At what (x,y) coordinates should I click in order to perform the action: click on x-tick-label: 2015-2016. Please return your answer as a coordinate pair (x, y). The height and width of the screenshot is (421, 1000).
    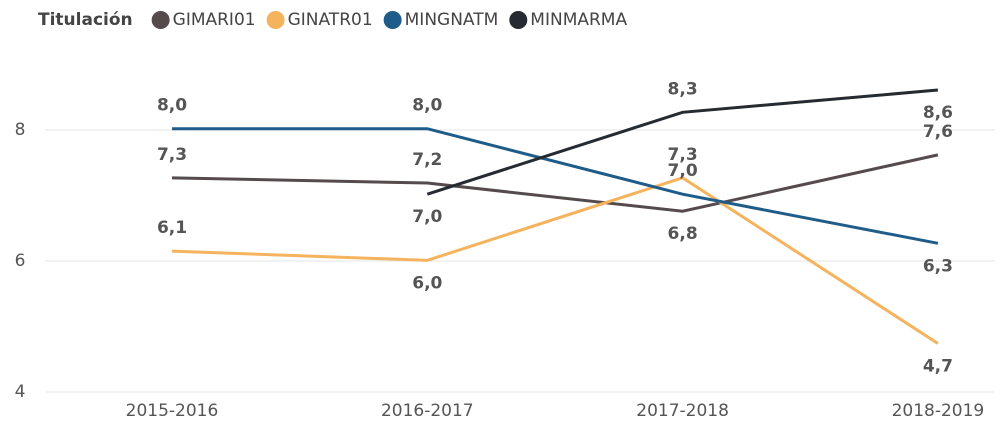
    Looking at the image, I should click on (172, 411).